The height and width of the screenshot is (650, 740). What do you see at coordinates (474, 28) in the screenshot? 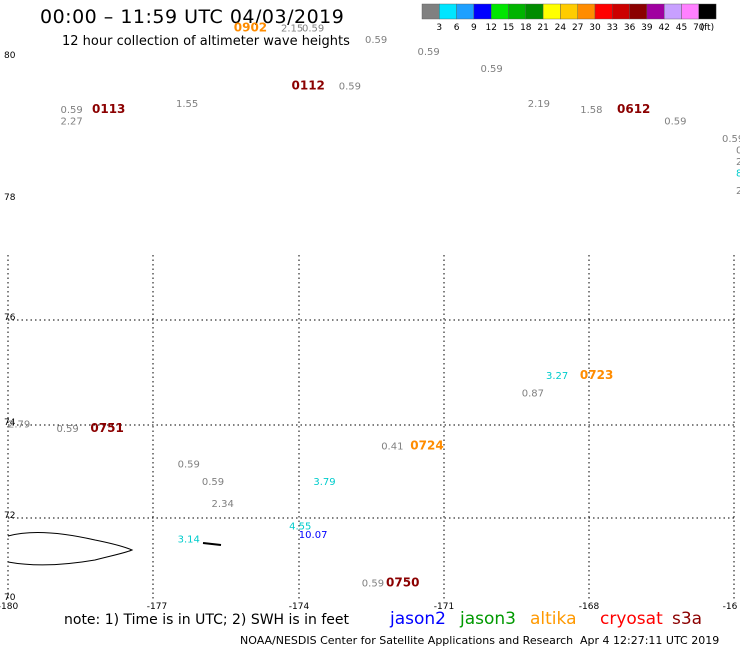
I see `legend-tick-label: 9` at bounding box center [474, 28].